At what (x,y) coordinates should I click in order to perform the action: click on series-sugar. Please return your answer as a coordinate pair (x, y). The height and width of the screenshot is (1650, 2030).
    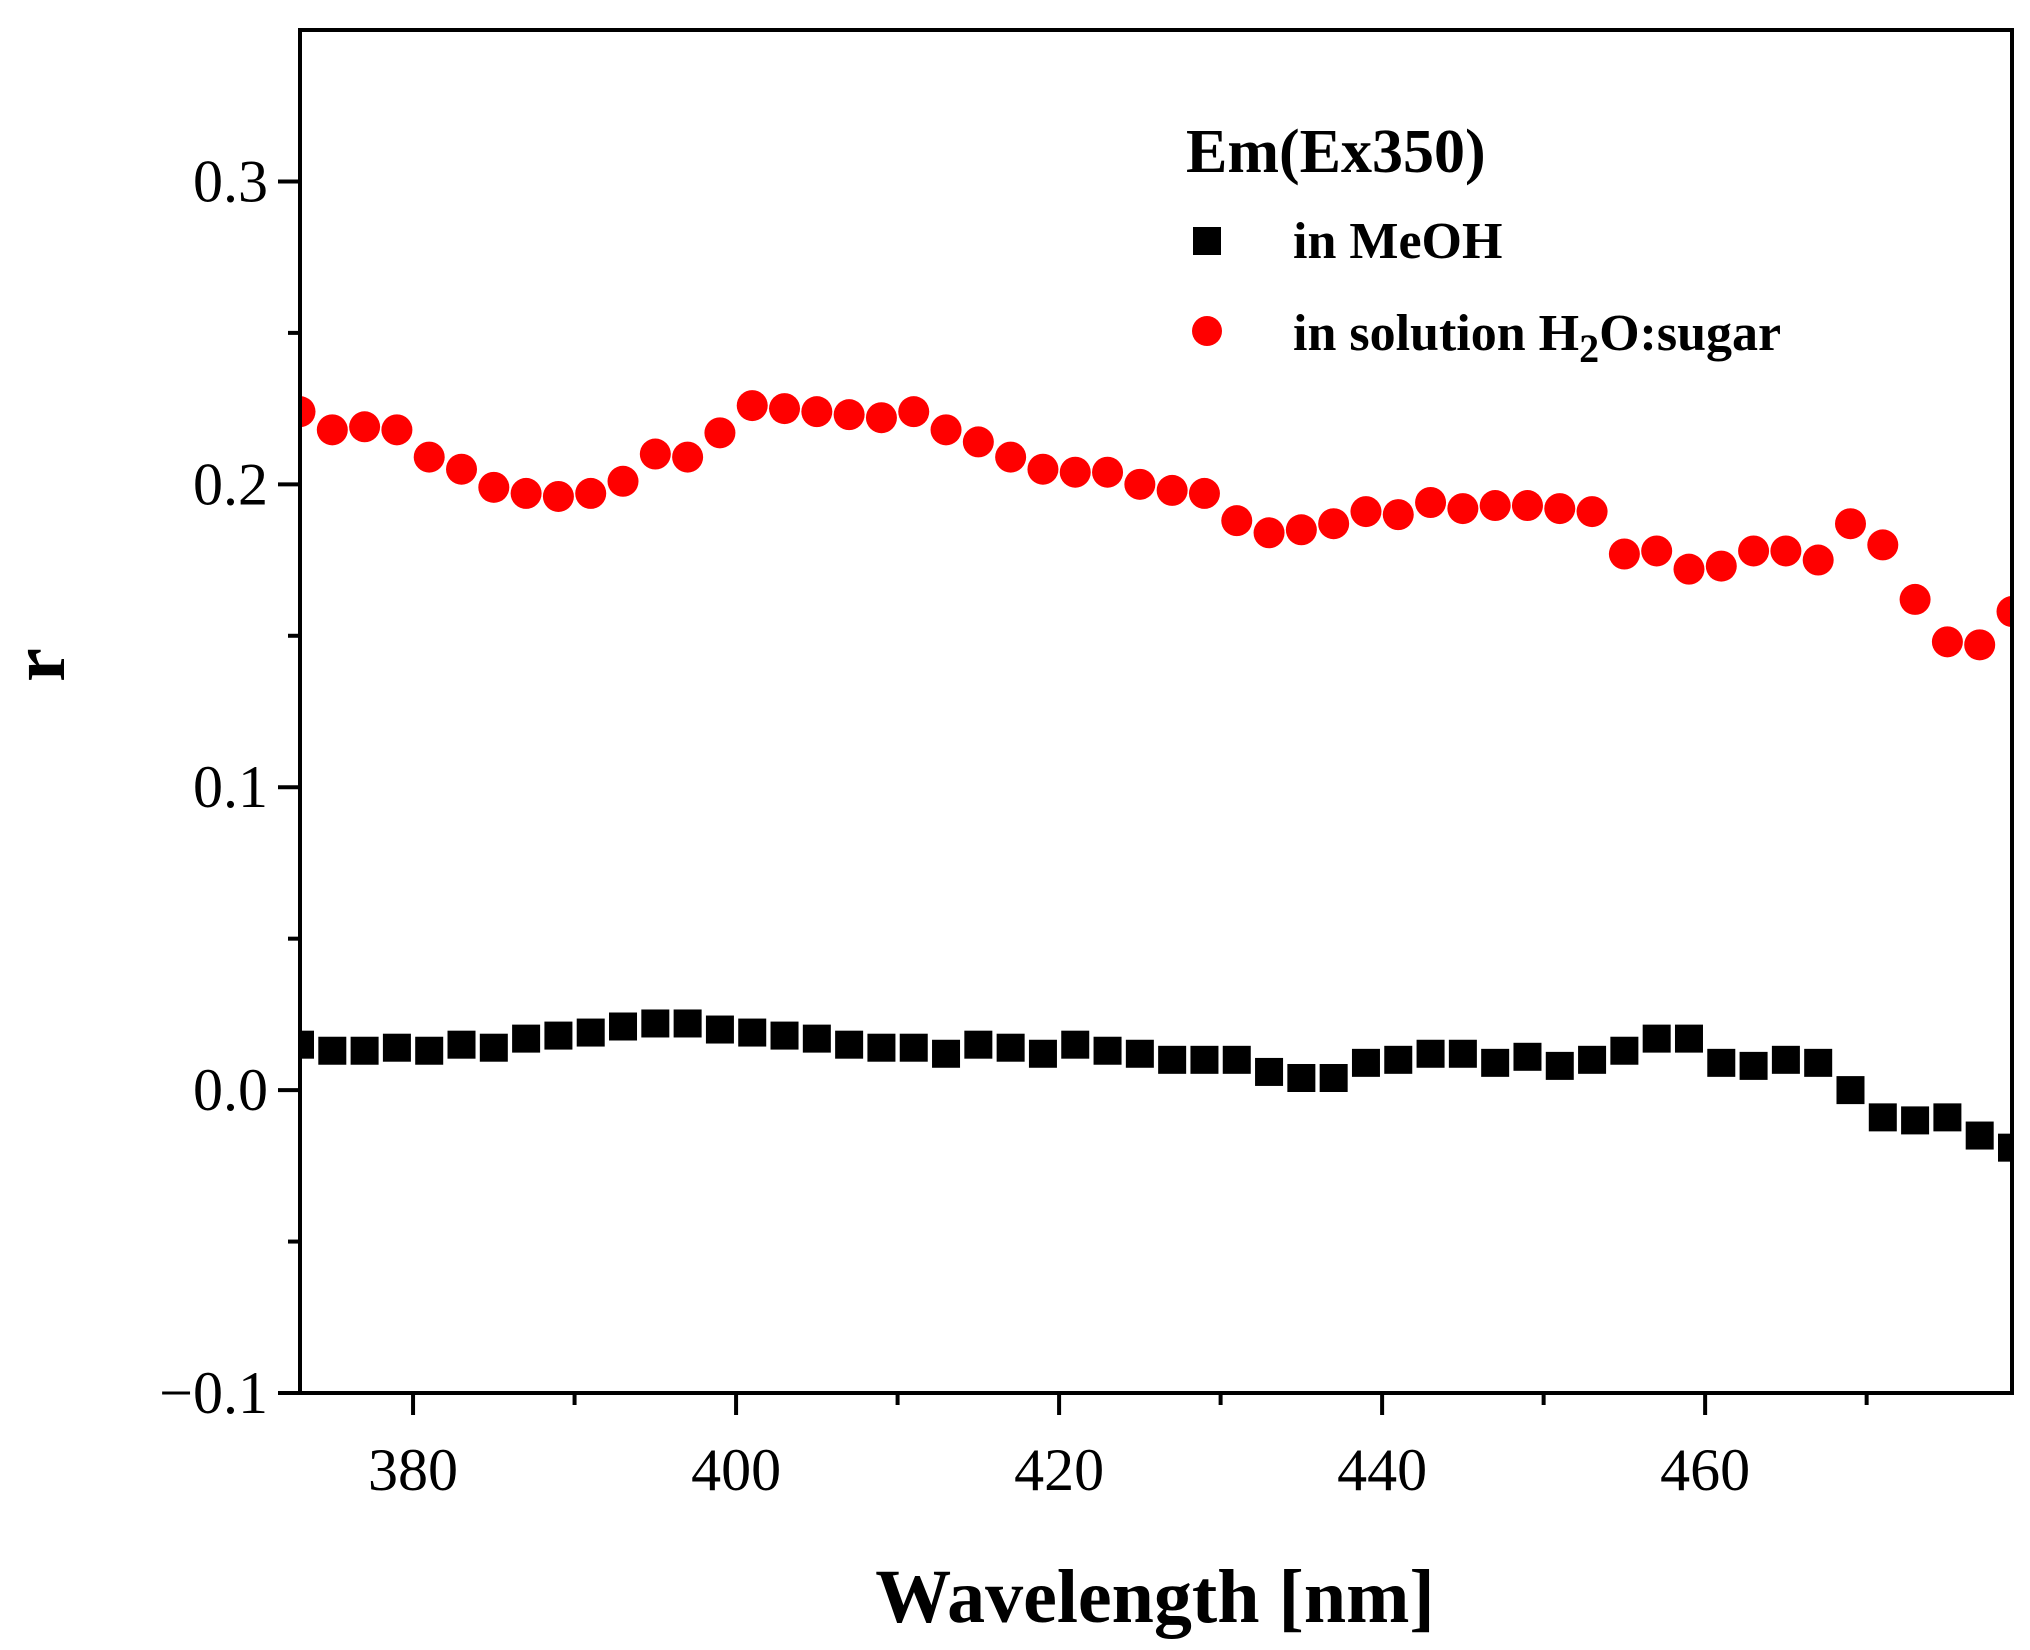
    Looking at the image, I should click on (1156, 525).